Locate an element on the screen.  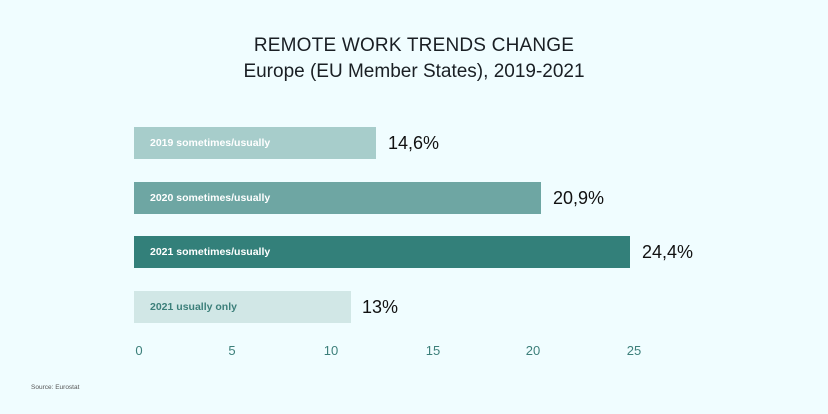
bar-2021-sometimes-usually: 2021 sometimes/usually is located at coordinates (382, 252).